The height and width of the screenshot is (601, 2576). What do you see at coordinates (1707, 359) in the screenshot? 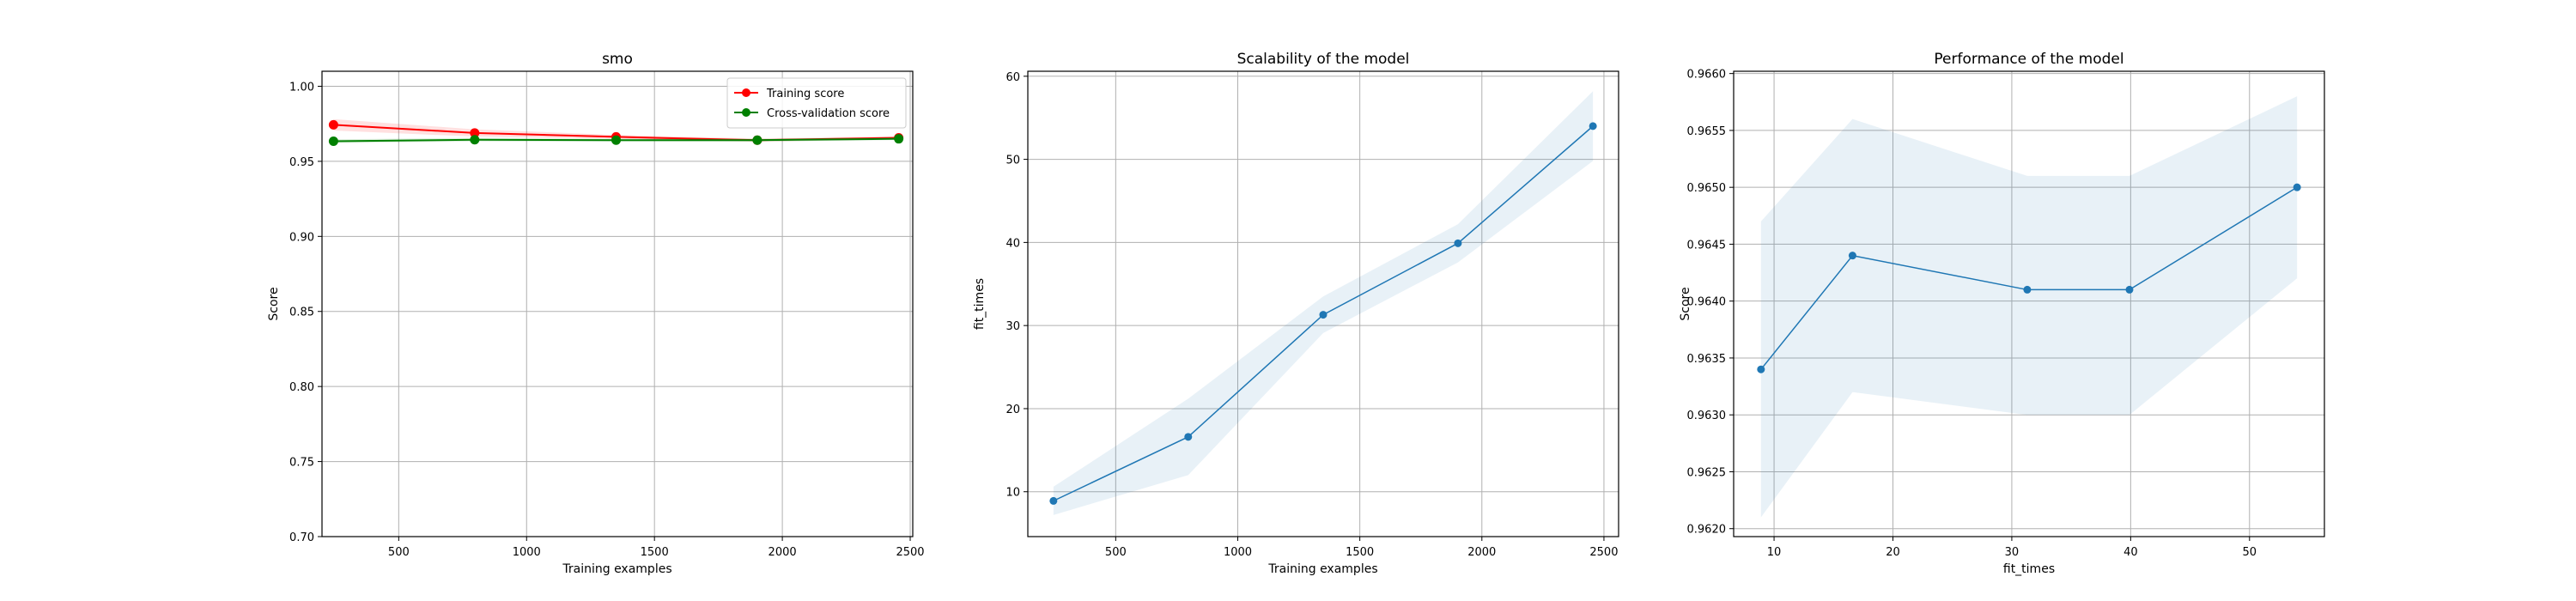
I see `y-tick-label: 0.9635` at bounding box center [1707, 359].